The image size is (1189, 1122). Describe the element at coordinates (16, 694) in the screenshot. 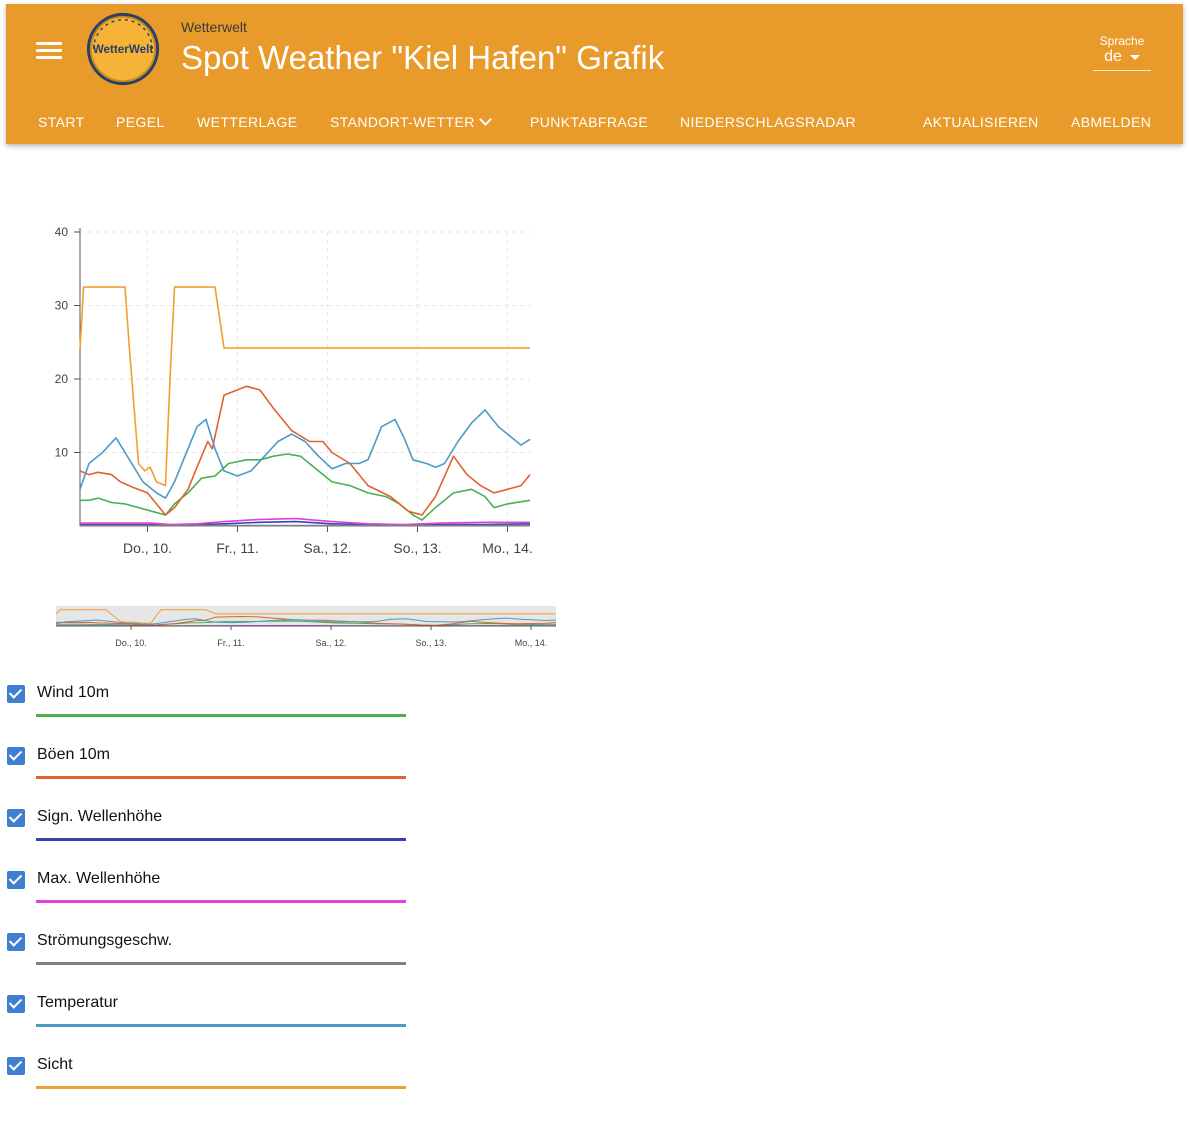

I see `legend-checkbox-wind-10m` at that location.